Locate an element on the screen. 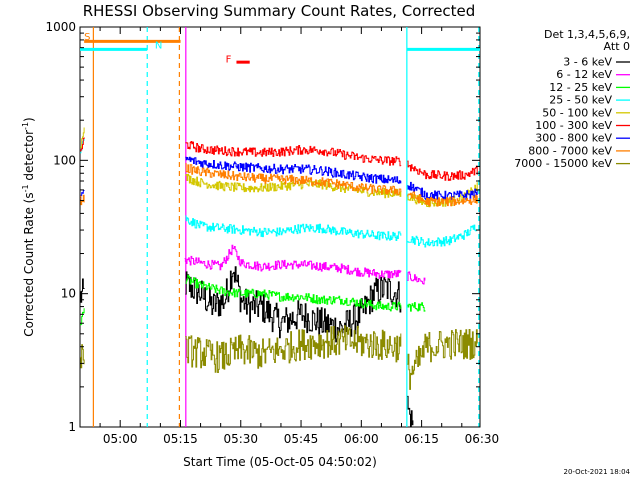  legend-label-8: 800 - 7000 keV is located at coordinates (570, 150).